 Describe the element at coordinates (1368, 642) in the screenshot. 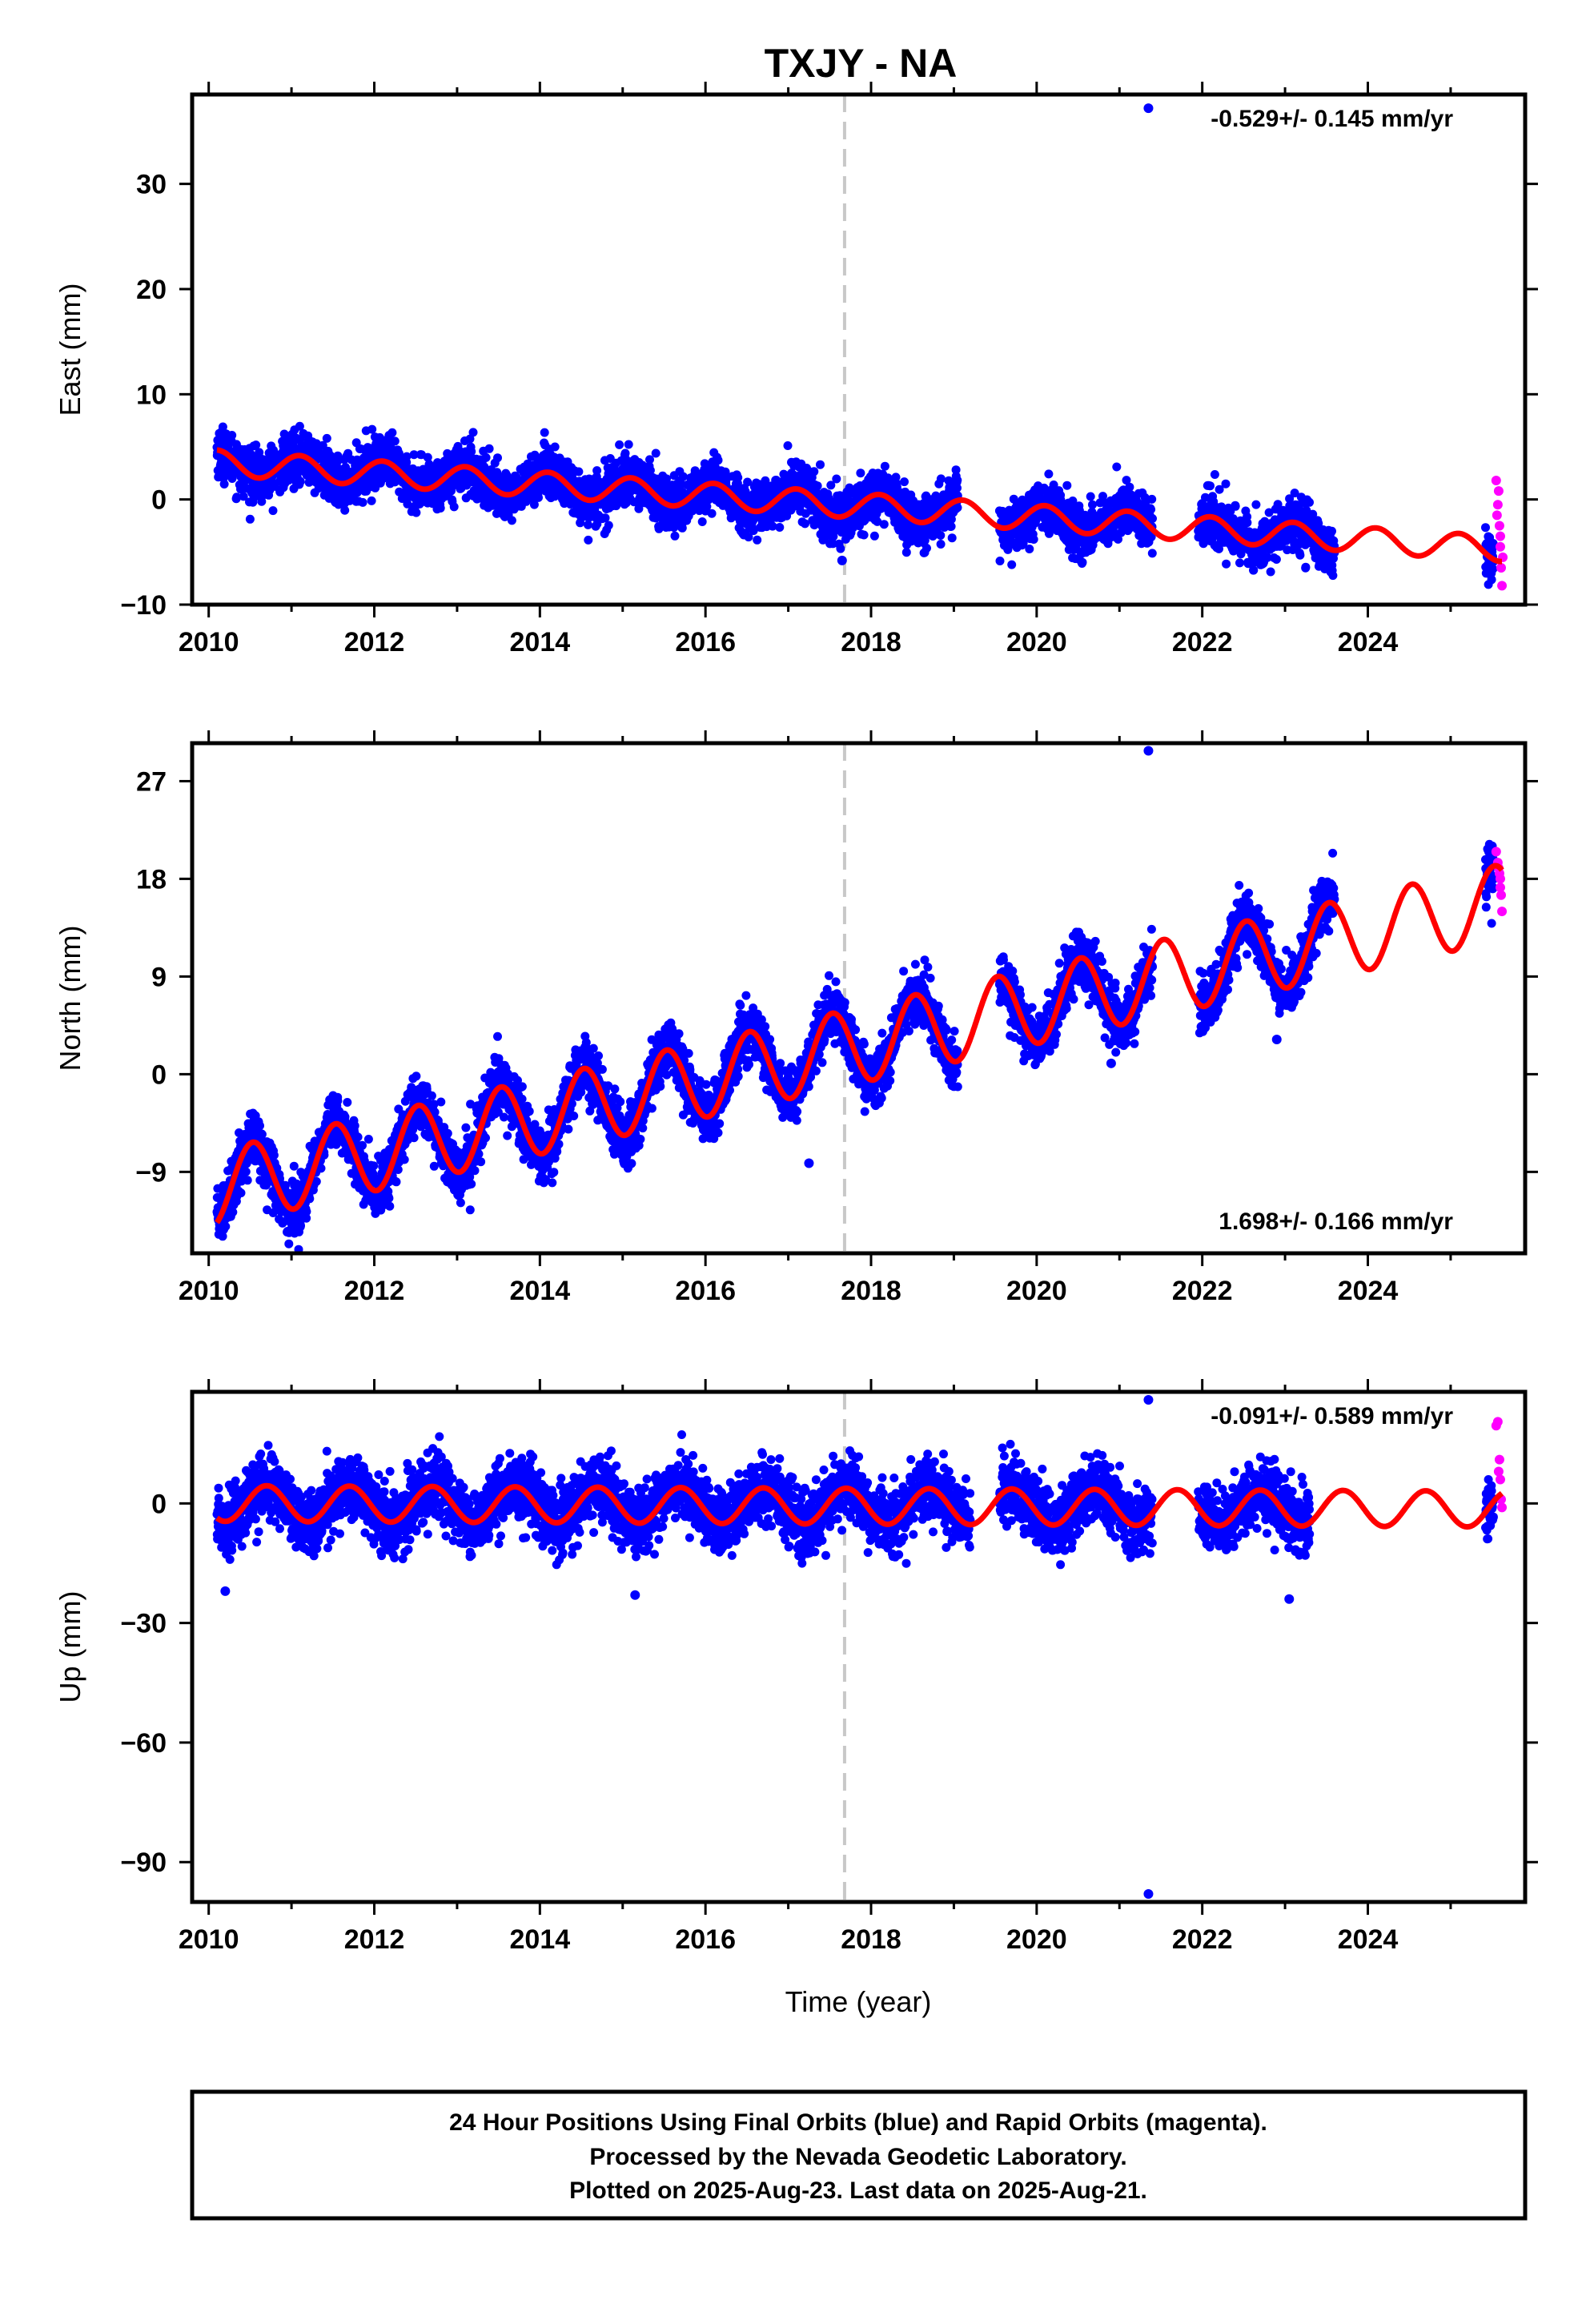

I see `x-tick-label: 2024` at that location.